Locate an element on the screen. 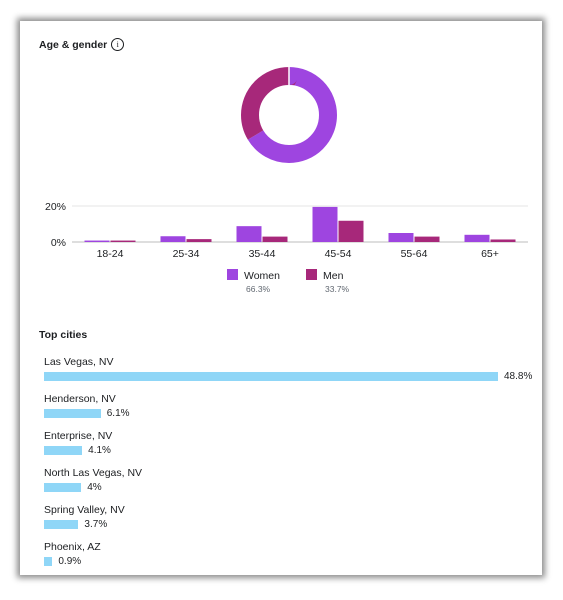 Image resolution: width=563 pixels, height=600 pixels. city-pct: 4% is located at coordinates (94, 487).